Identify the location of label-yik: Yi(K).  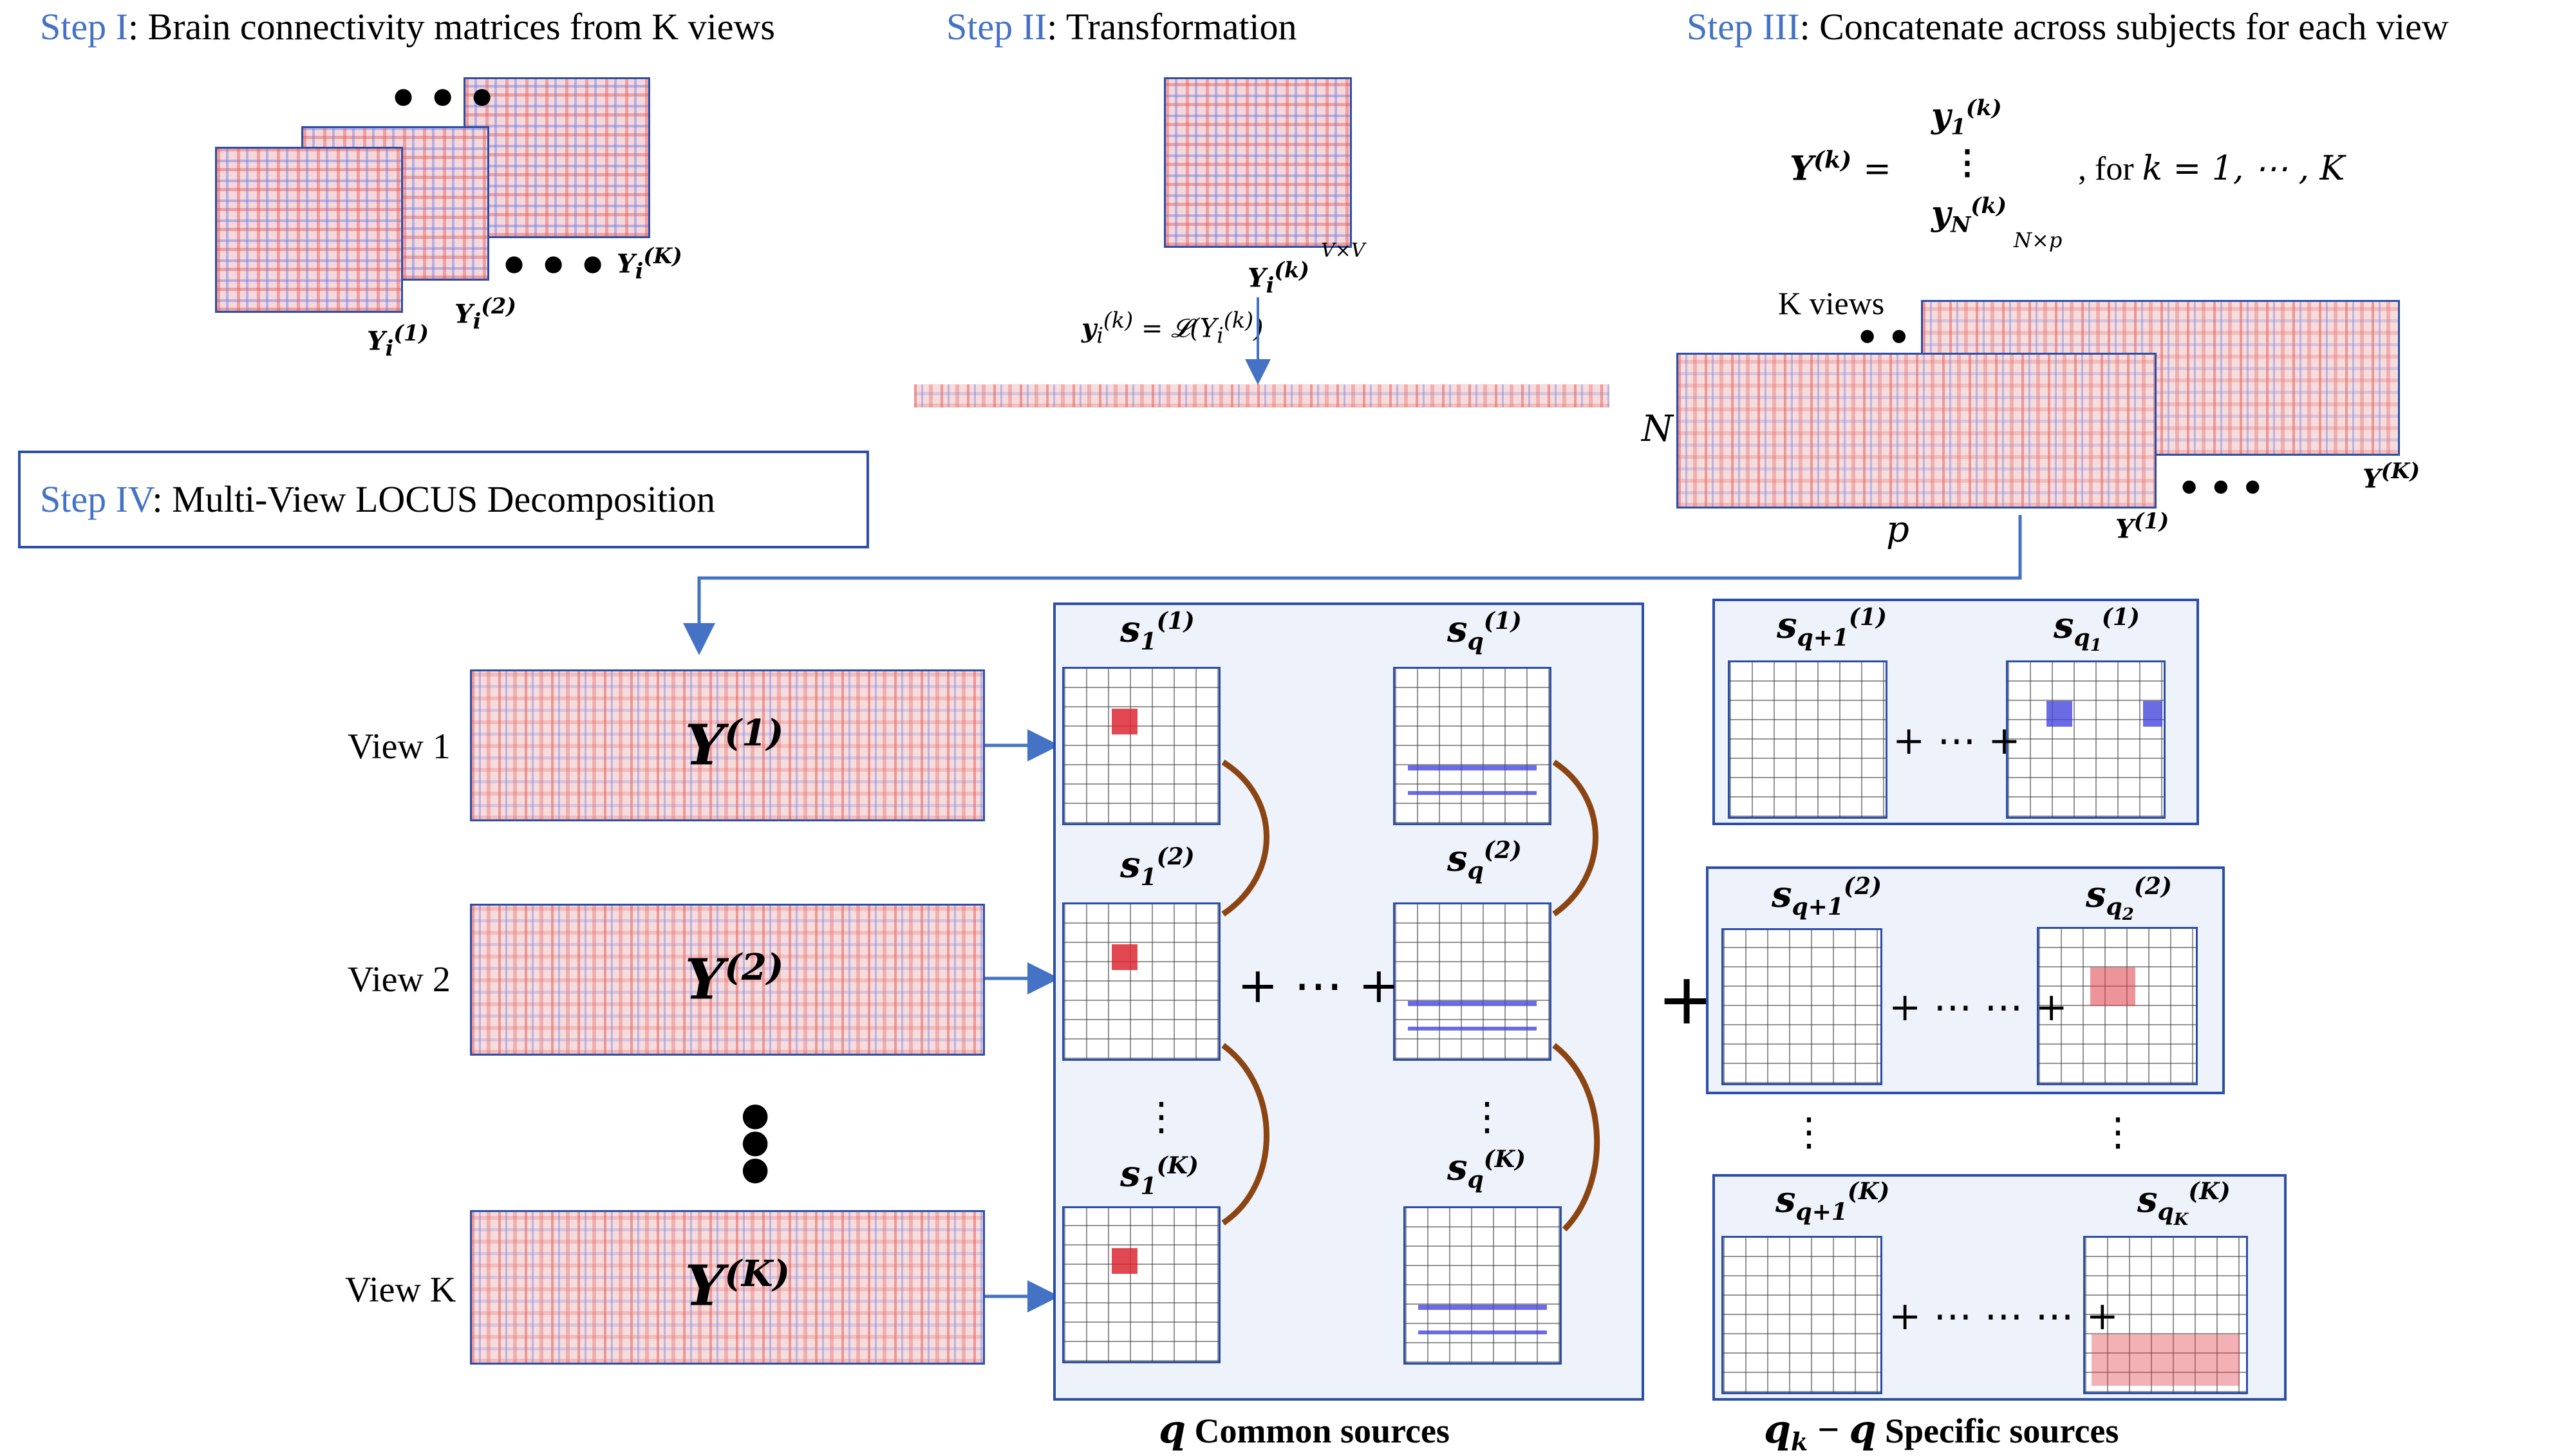
(649, 263).